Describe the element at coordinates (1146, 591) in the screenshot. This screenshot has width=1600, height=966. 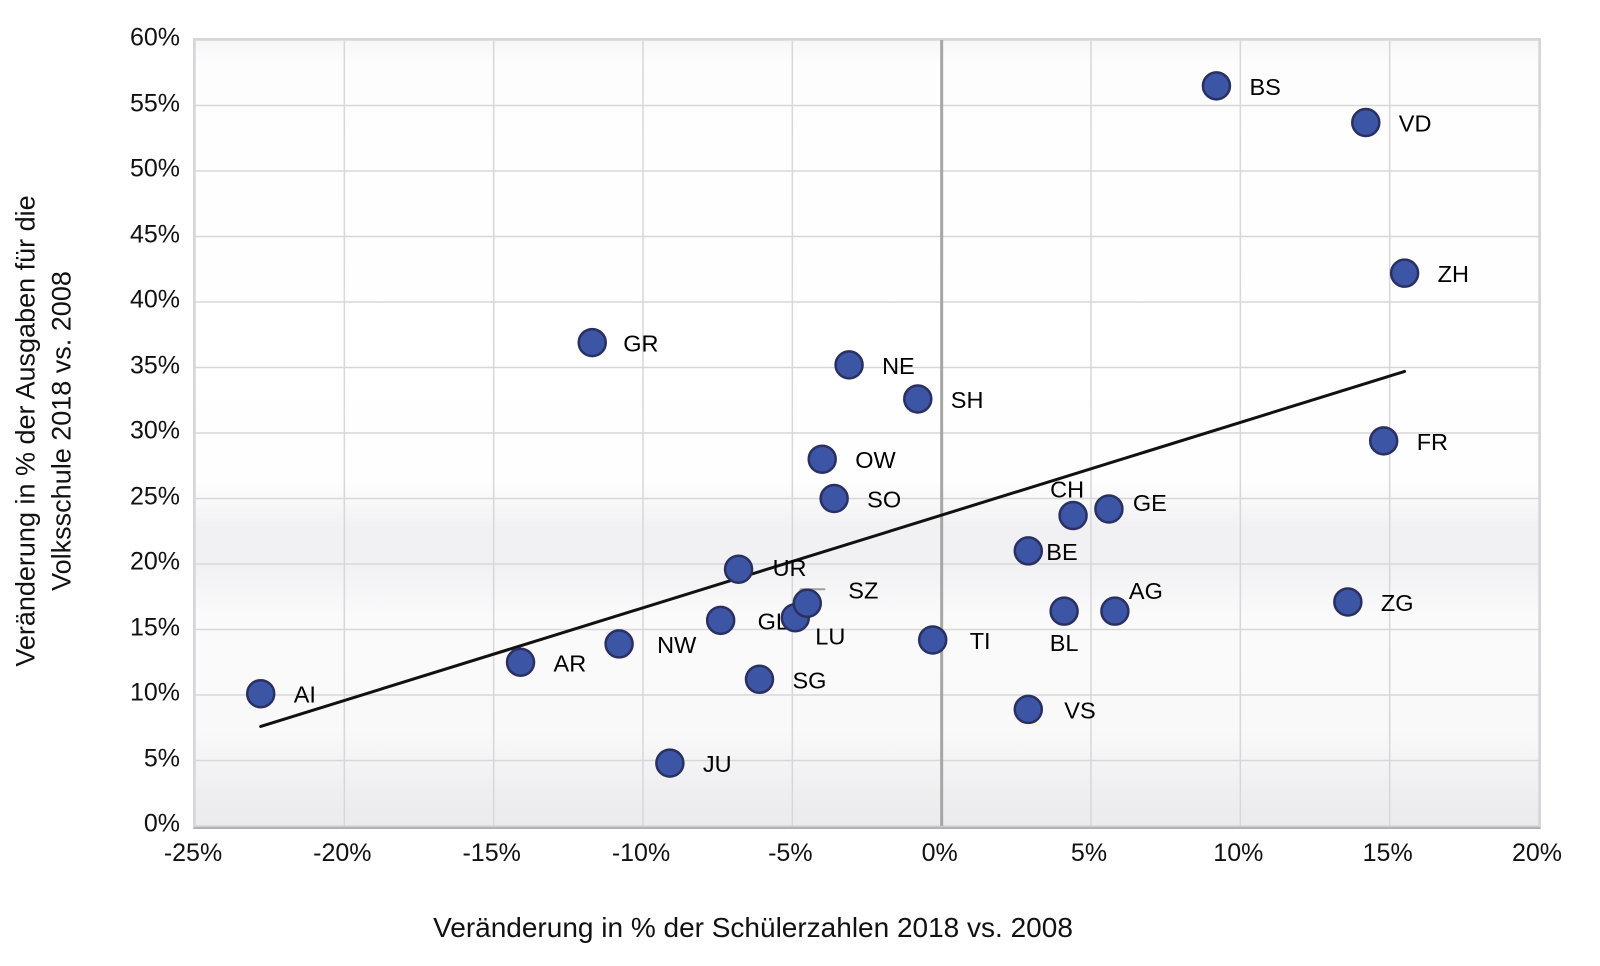
I see `point-label-AG: AG` at that location.